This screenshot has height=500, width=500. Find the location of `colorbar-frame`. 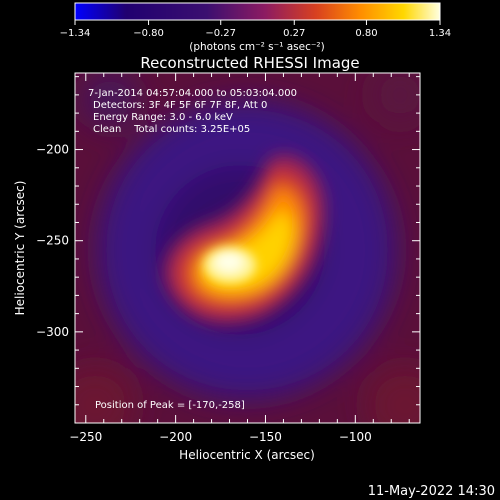

colorbar-frame is located at coordinates (257, 11).